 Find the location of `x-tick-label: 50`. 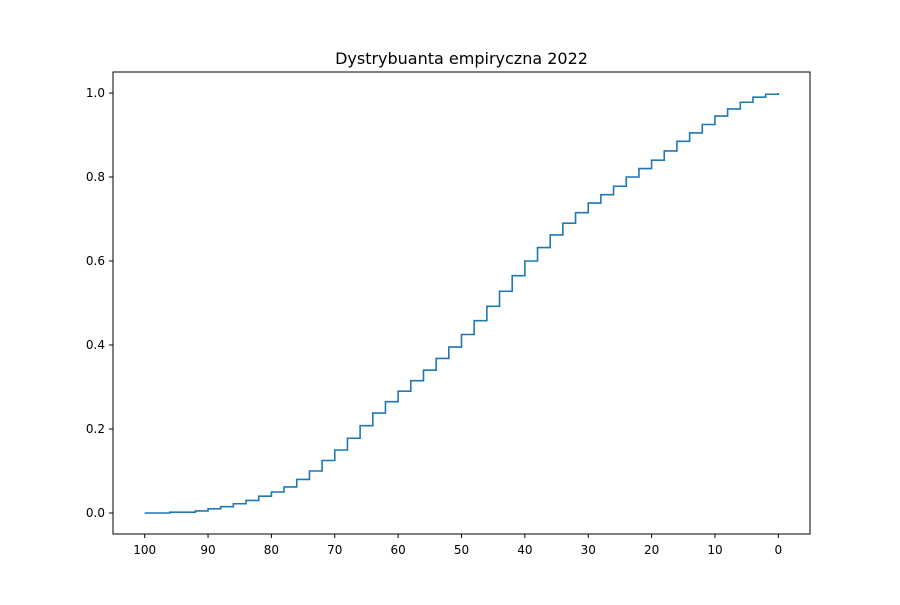

x-tick-label: 50 is located at coordinates (461, 550).